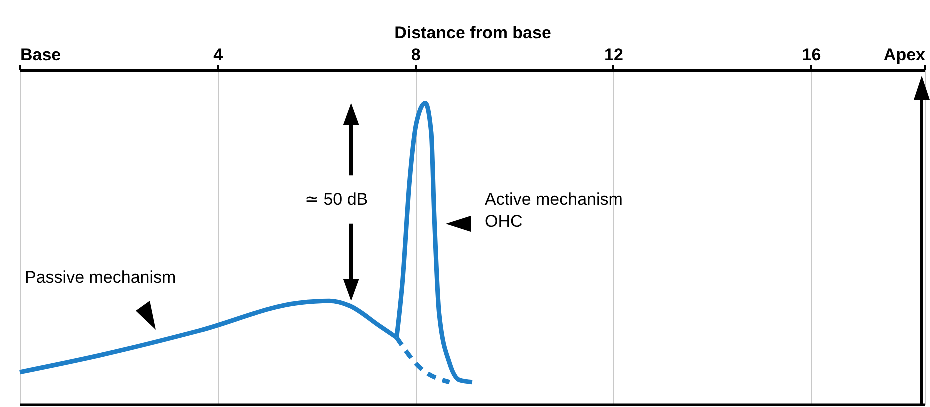 This screenshot has width=930, height=407. What do you see at coordinates (812, 55) in the screenshot?
I see `x-tick-label: 16` at bounding box center [812, 55].